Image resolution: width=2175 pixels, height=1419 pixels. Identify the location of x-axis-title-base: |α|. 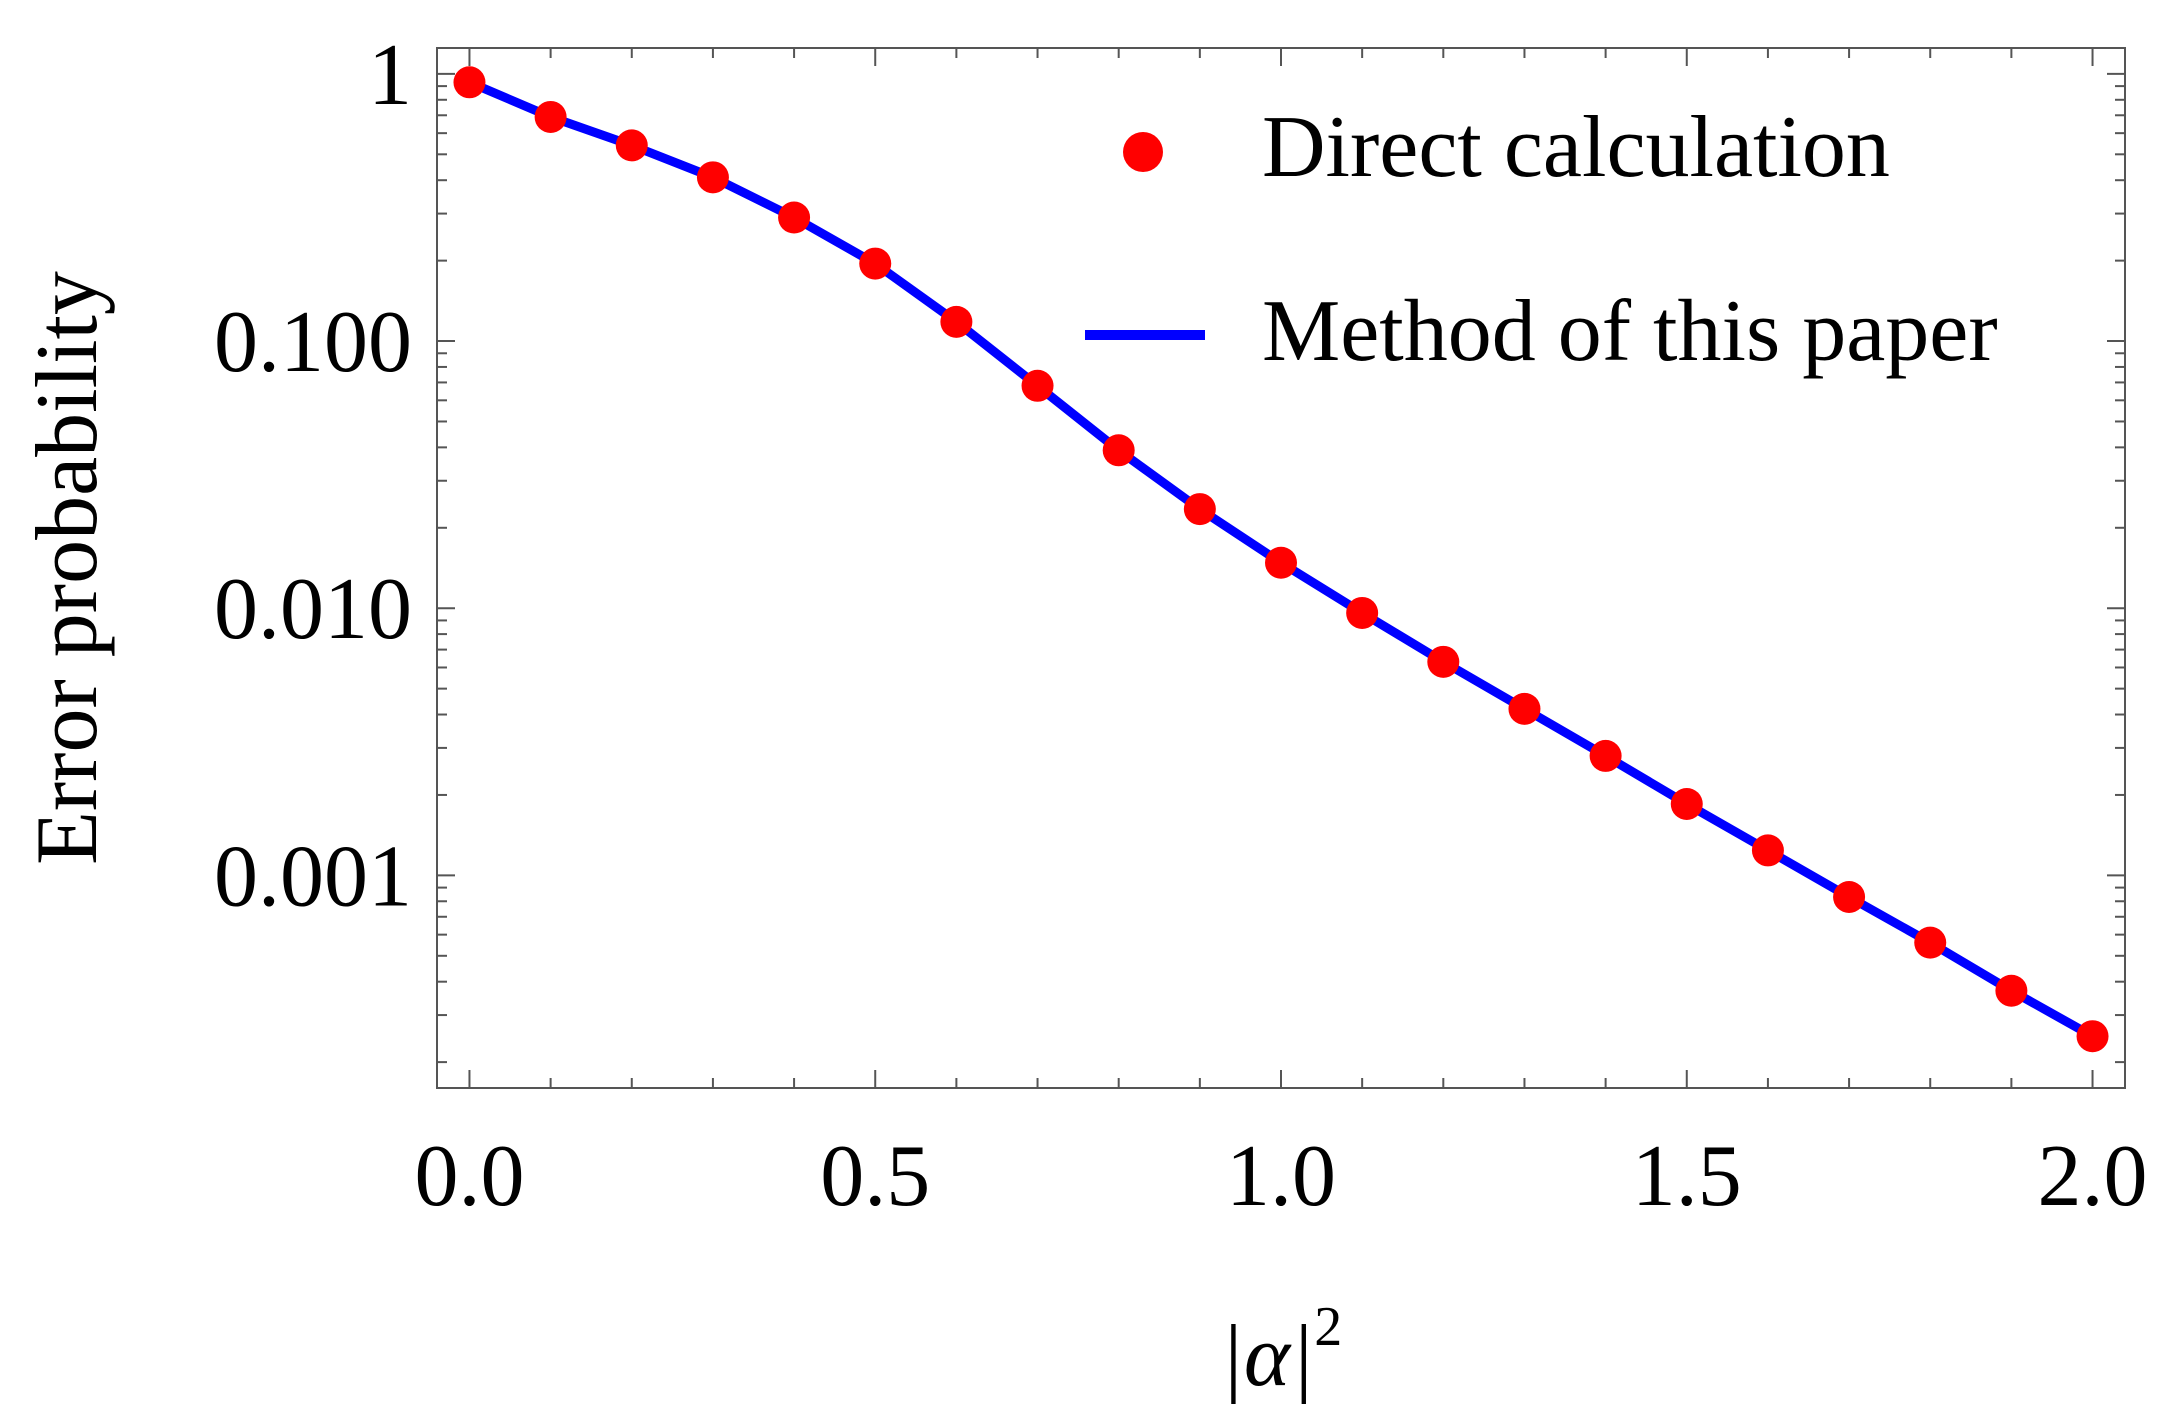
(1267, 1356).